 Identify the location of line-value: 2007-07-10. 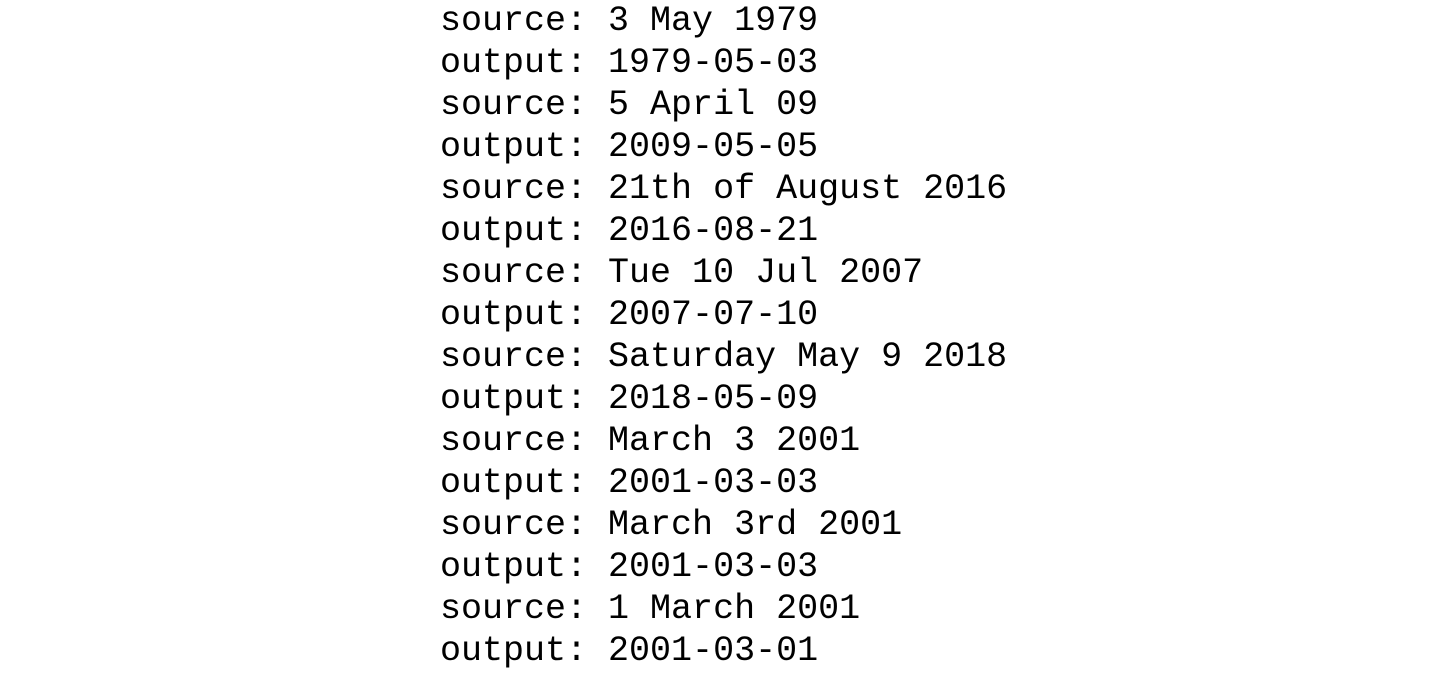
(713, 315).